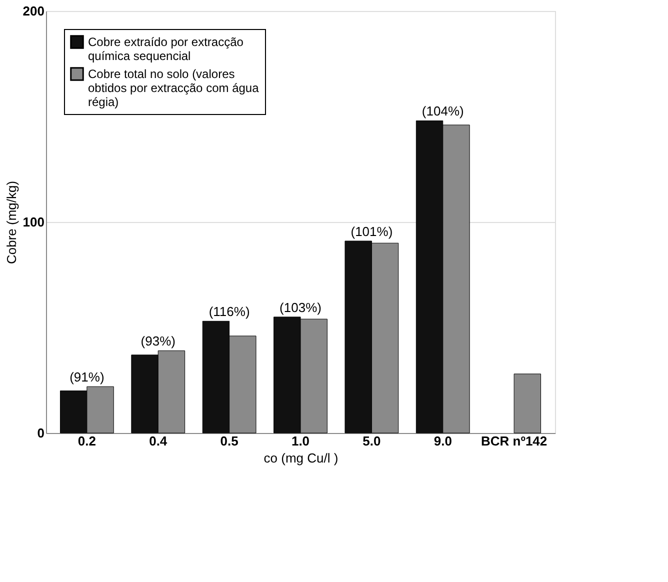  What do you see at coordinates (87, 377) in the screenshot?
I see `annotation: (91%)` at bounding box center [87, 377].